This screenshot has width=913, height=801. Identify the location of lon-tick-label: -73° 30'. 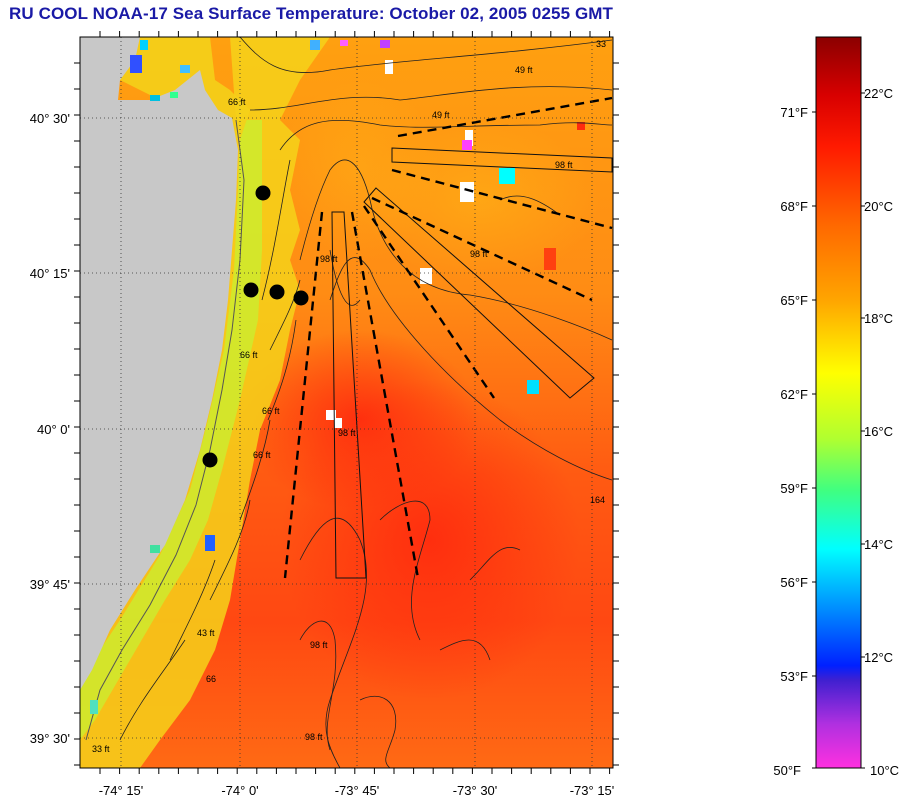
(475, 790).